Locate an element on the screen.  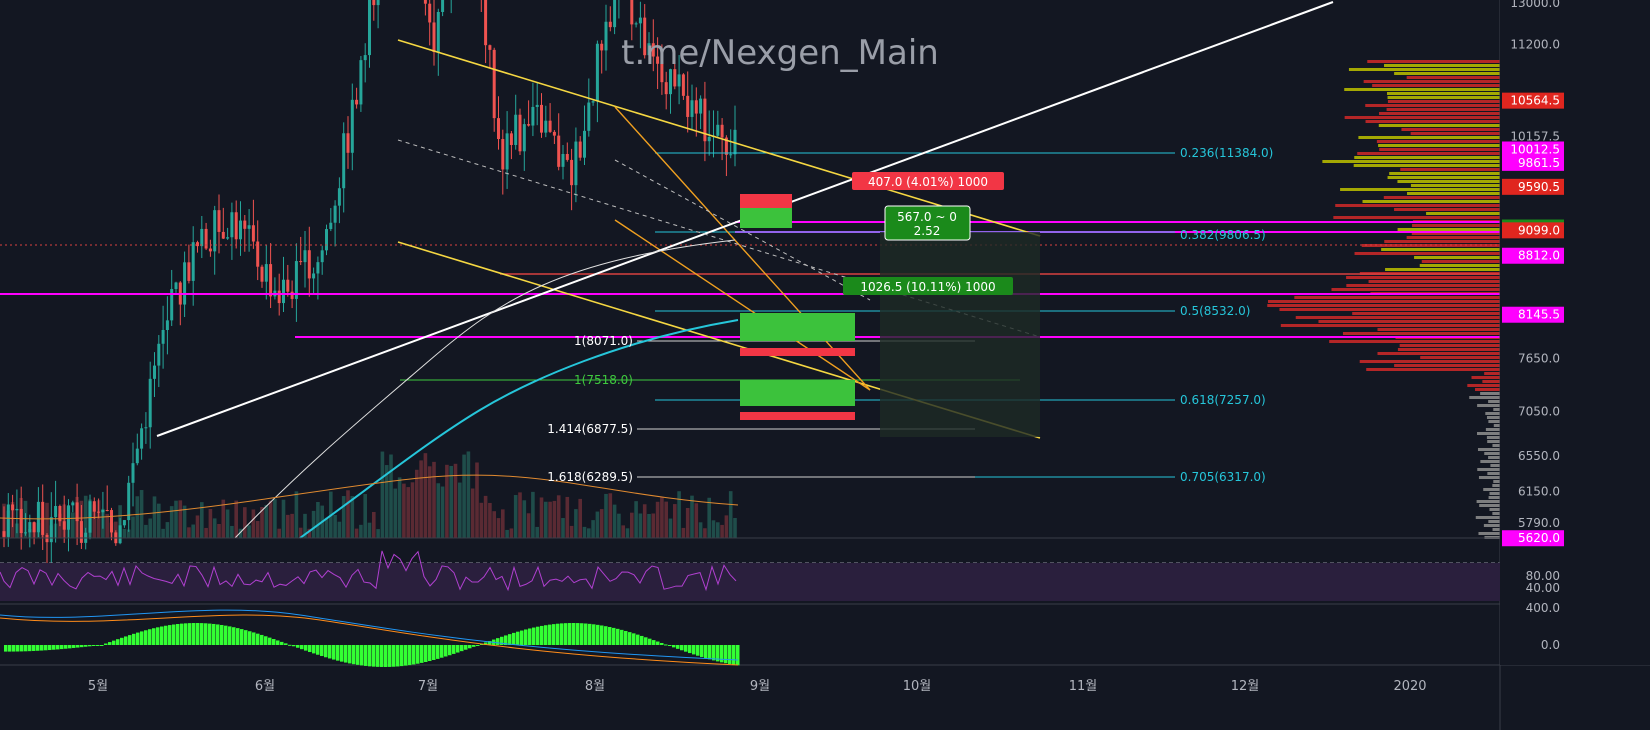
price-tick-label: 13000.0 is located at coordinates (1535, 5).